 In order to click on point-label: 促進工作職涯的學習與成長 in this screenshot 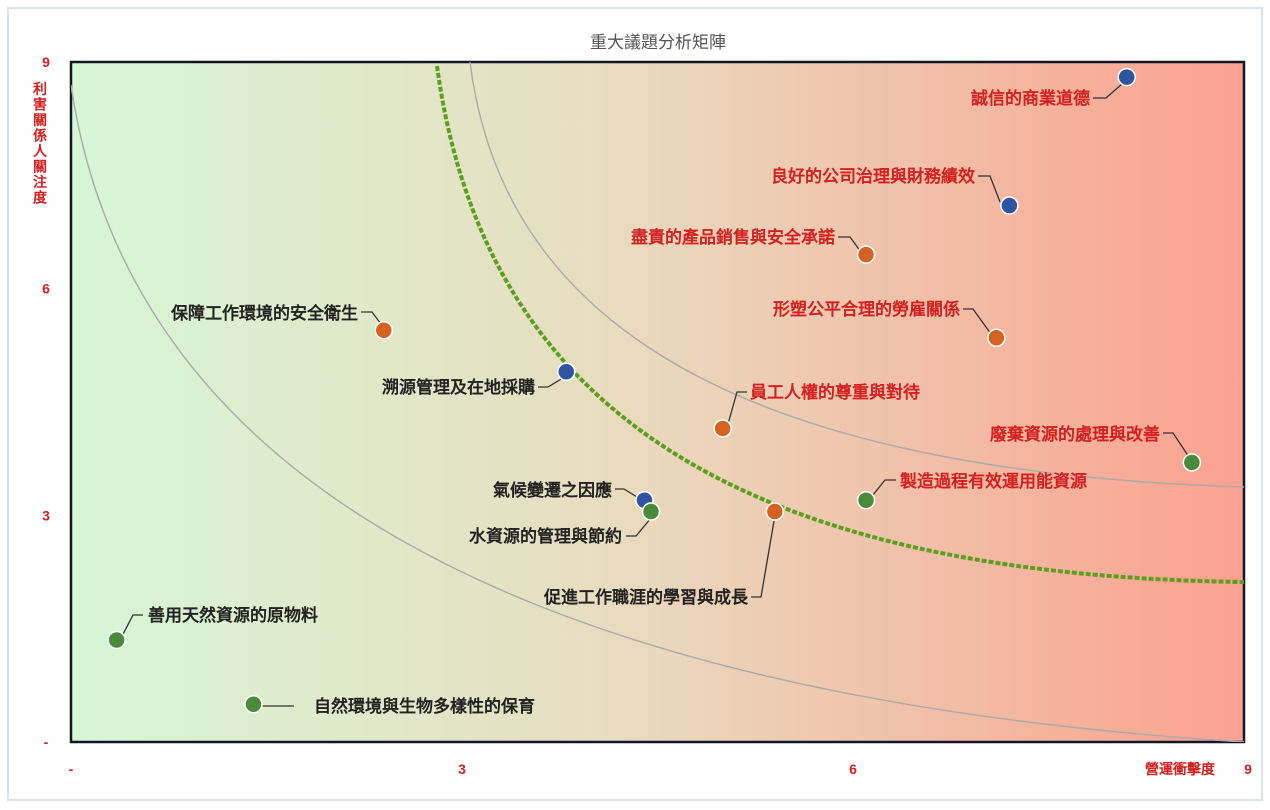, I will do `click(646, 597)`.